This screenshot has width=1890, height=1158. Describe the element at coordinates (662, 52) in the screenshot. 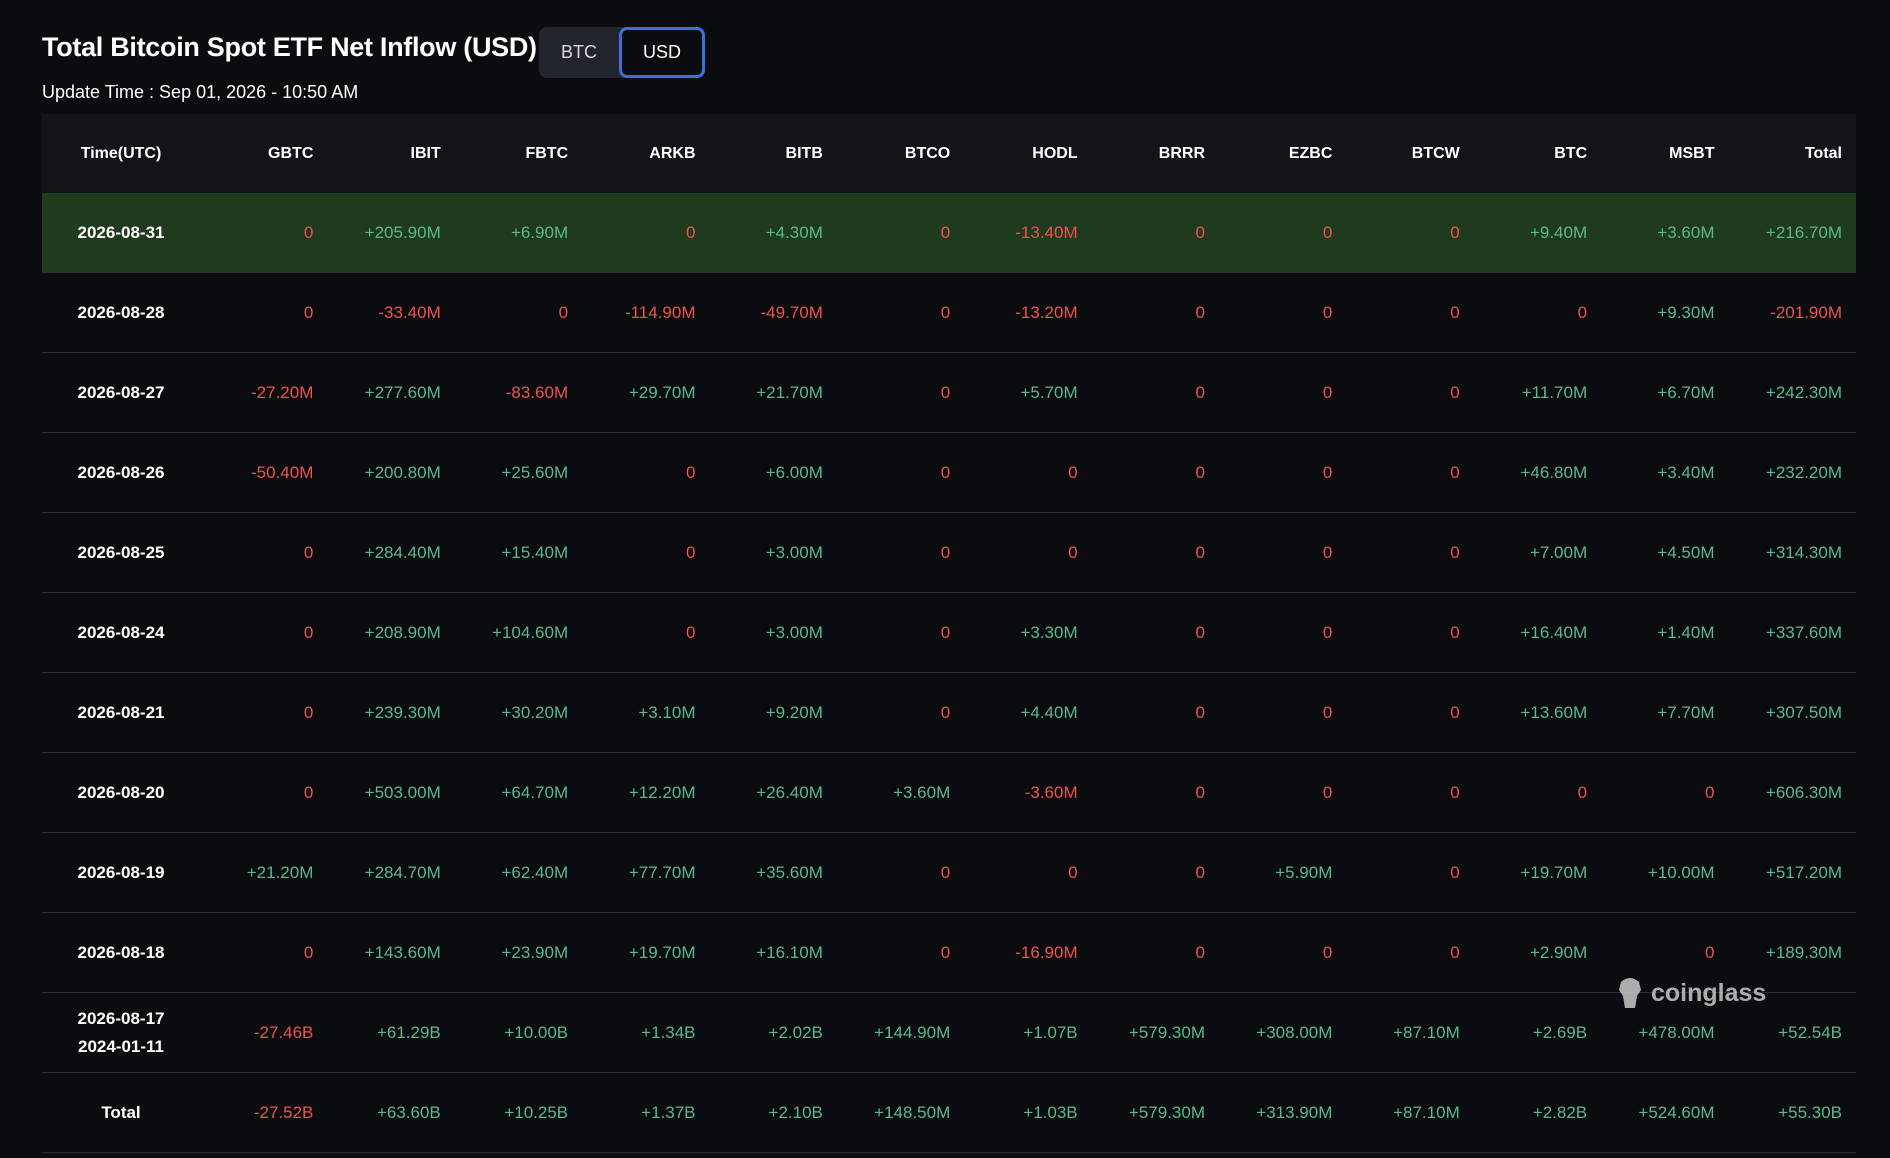

I see `toggle-button: USD` at that location.